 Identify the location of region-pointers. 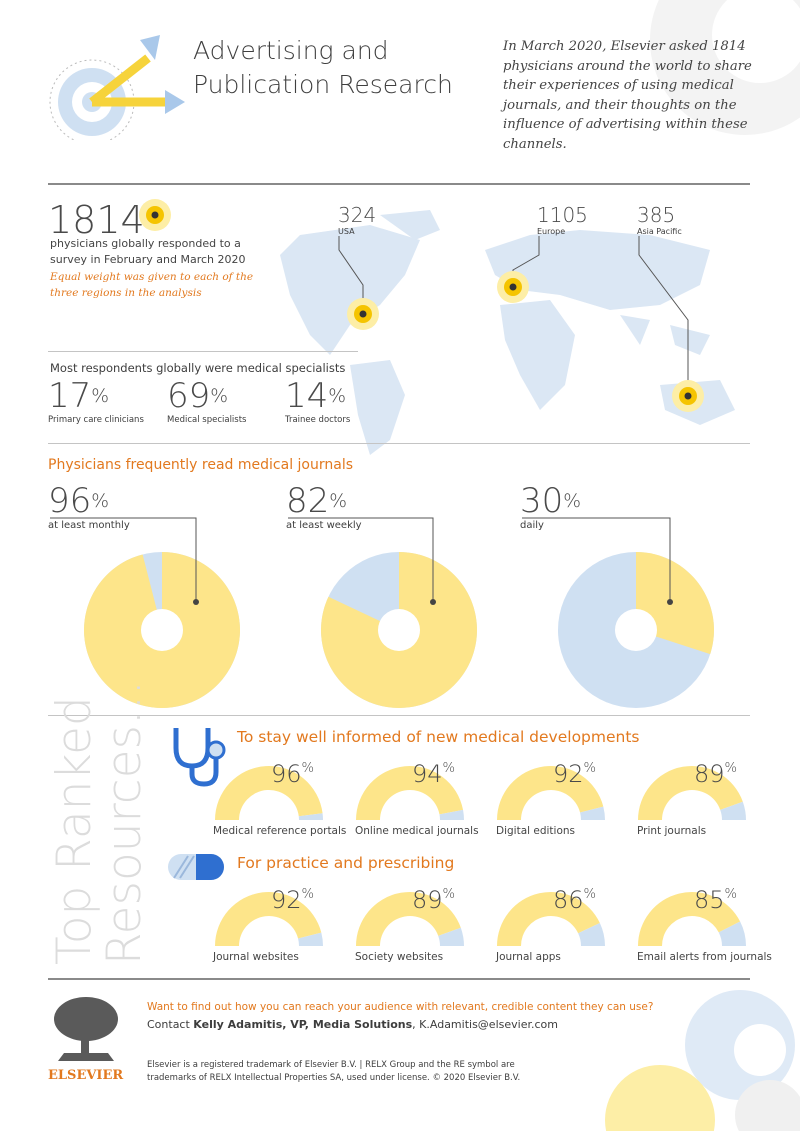
(521, 324).